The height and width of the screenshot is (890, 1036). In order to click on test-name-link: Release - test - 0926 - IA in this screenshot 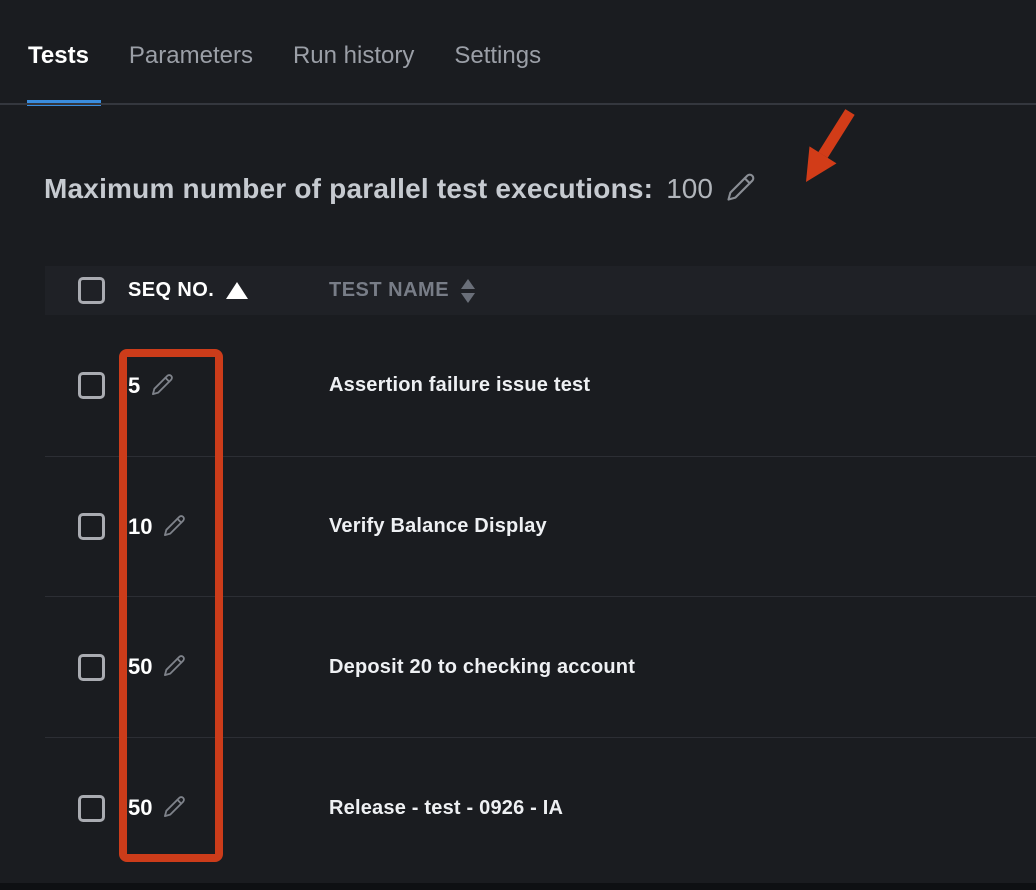, I will do `click(446, 807)`.